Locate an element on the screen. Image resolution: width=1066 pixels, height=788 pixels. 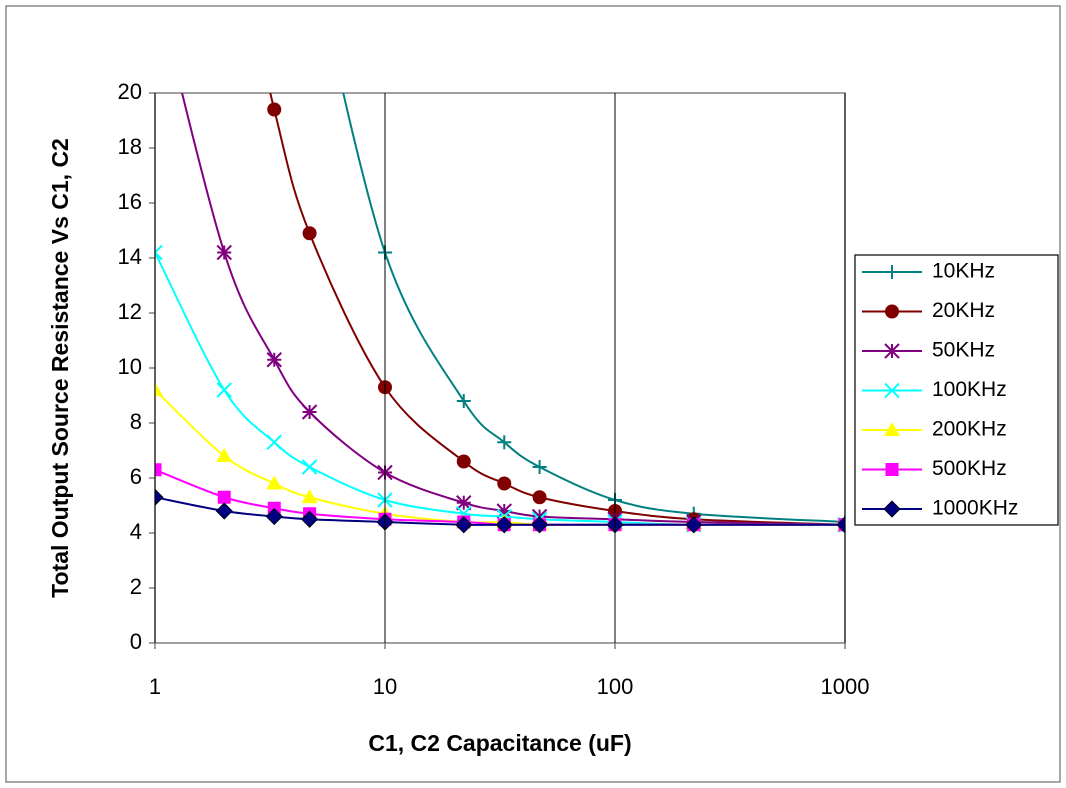
y-tick-label: 20 is located at coordinates (130, 91).